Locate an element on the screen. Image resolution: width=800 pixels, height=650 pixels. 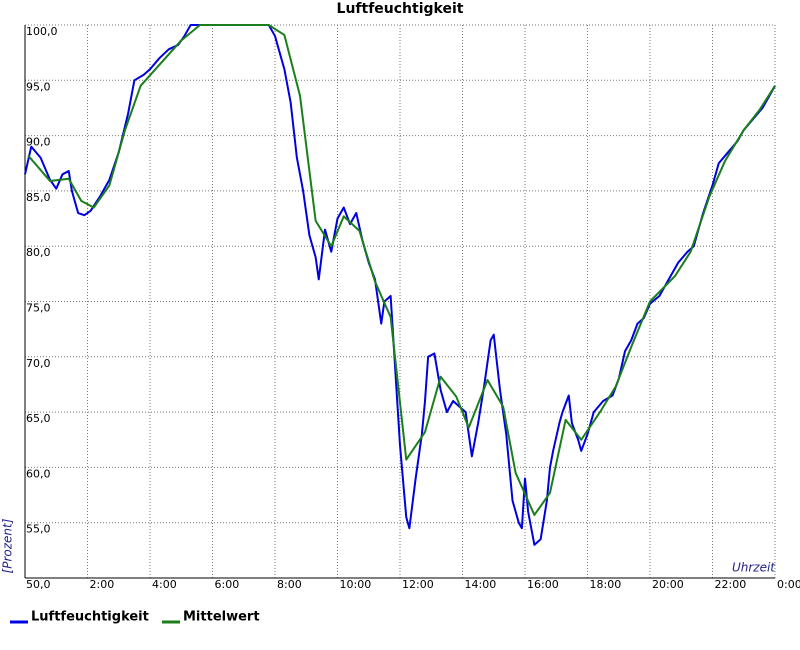
y-tick-label: 100,0 is located at coordinates (42, 31).